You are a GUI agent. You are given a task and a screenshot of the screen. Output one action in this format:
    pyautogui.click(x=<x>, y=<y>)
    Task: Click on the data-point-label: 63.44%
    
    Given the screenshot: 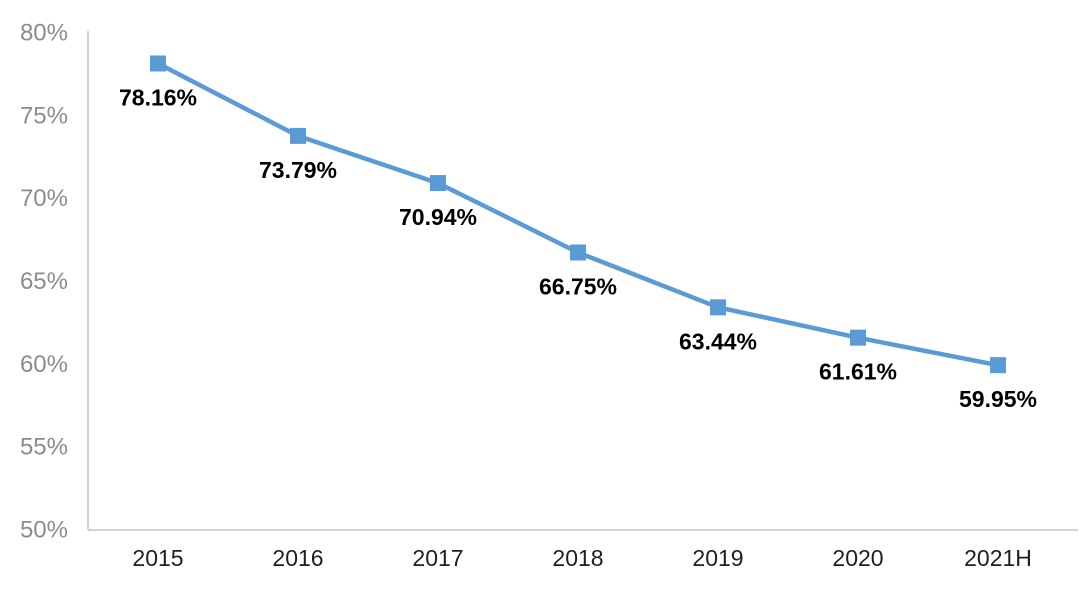 What is the action you would take?
    pyautogui.click(x=718, y=341)
    